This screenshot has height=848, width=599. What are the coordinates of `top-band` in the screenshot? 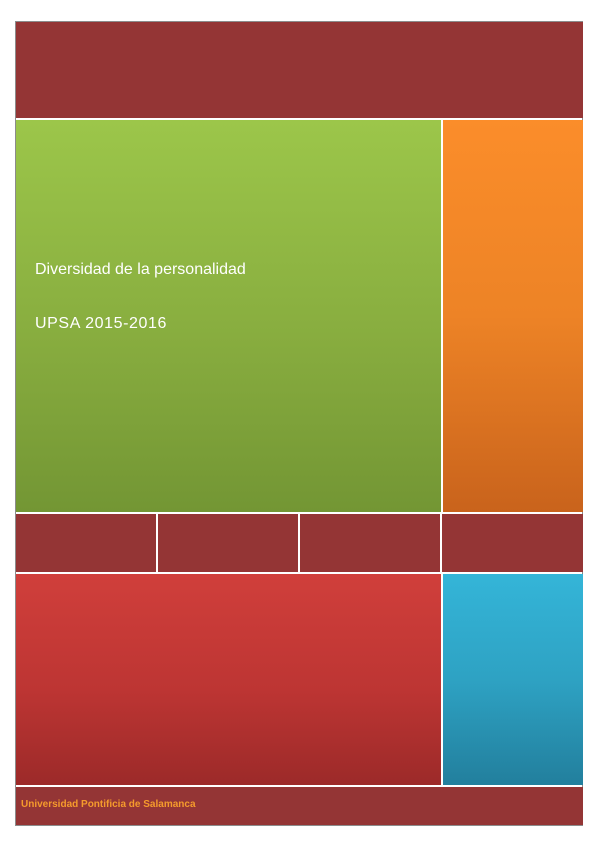 It's located at (299, 70).